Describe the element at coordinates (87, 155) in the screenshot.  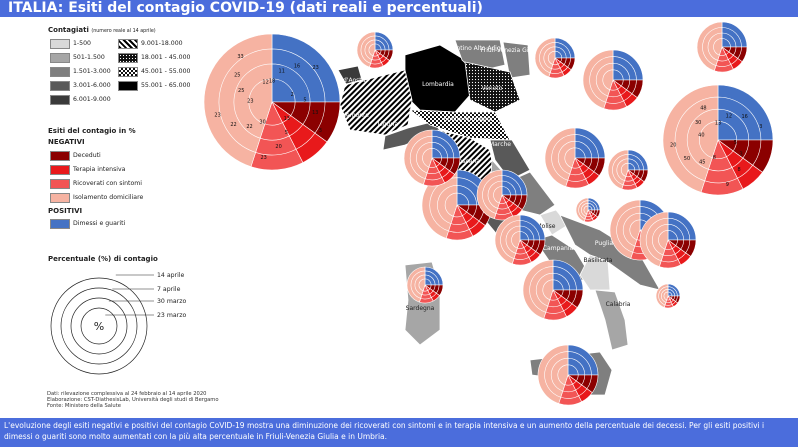
I see `legend-label: Deceduti` at that location.